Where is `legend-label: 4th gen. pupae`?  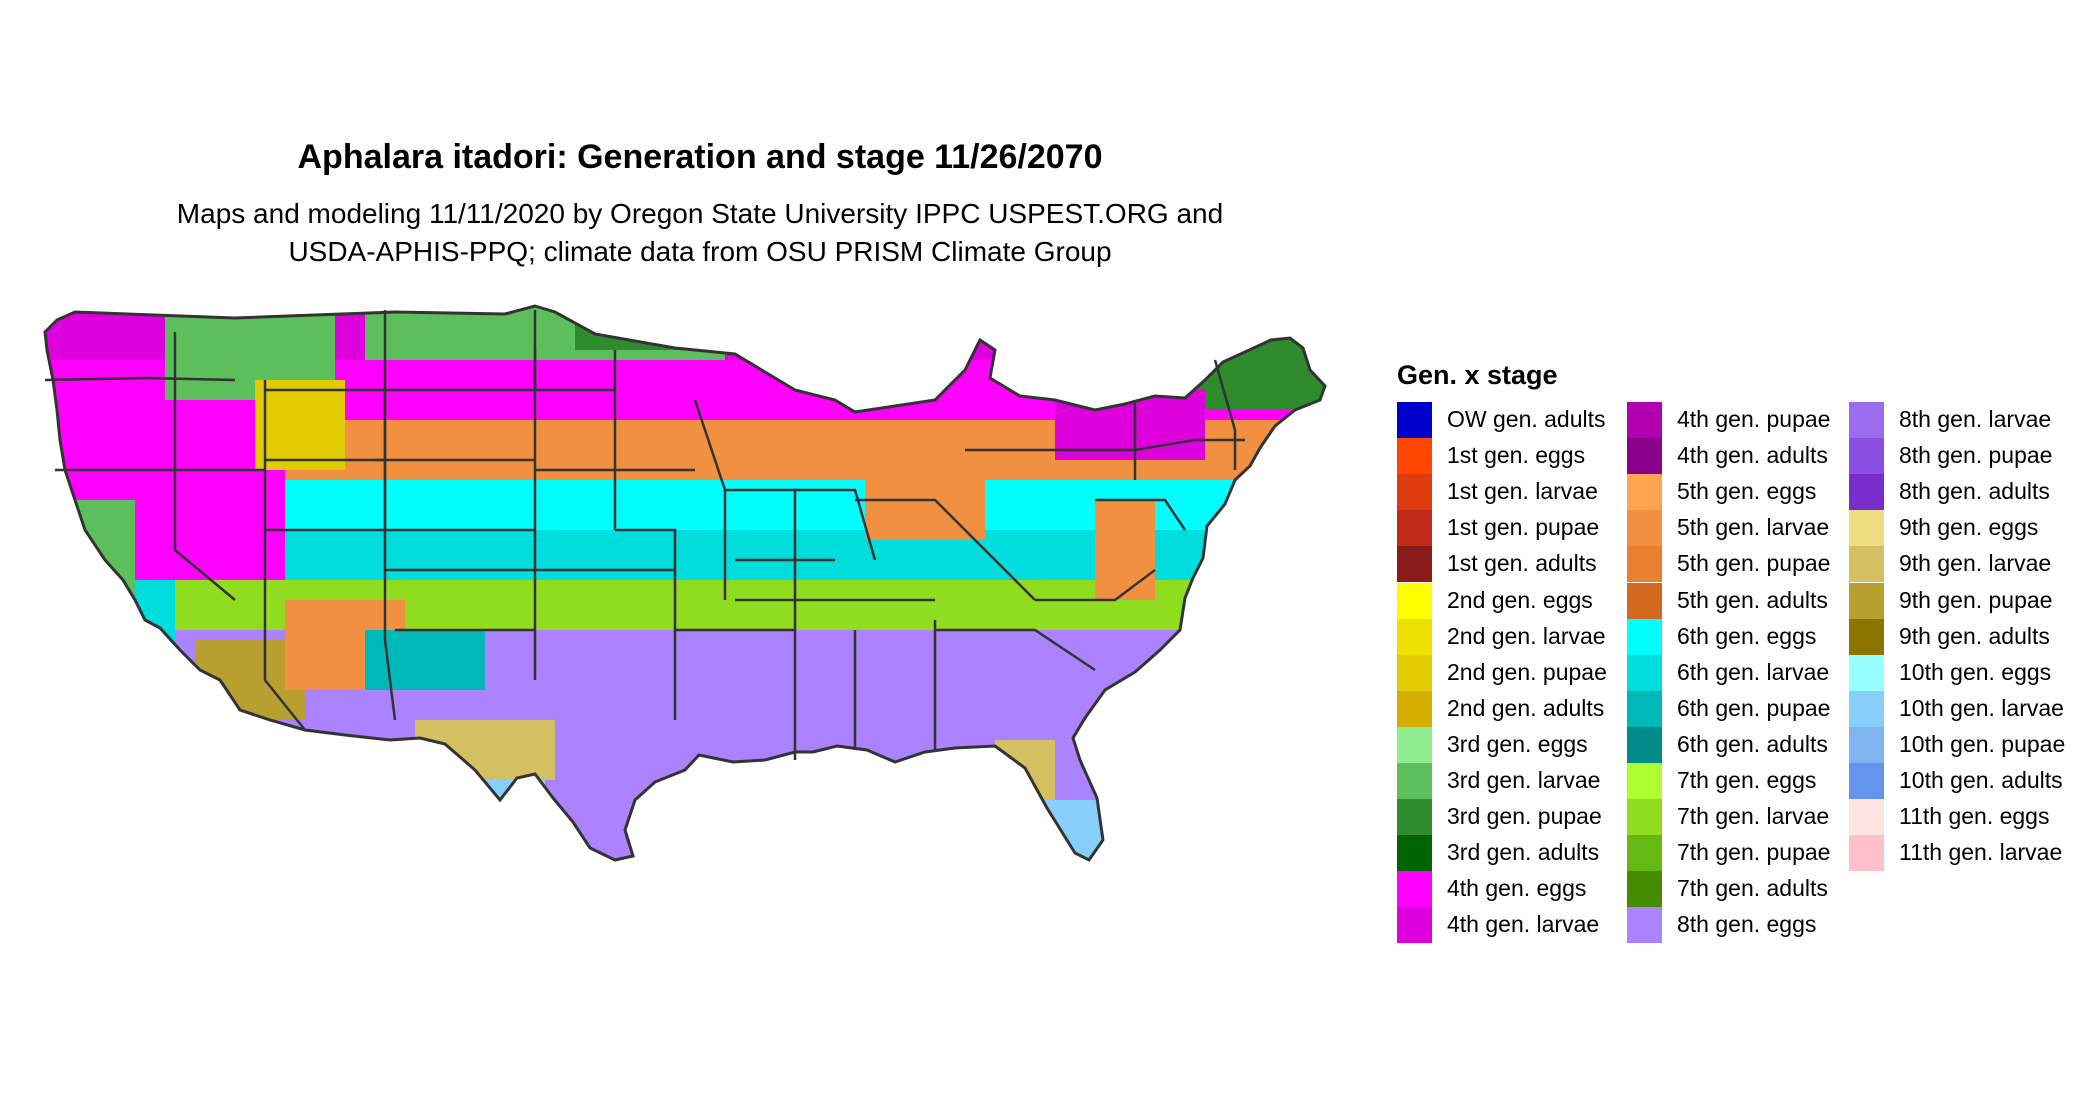 legend-label: 4th gen. pupae is located at coordinates (1754, 419).